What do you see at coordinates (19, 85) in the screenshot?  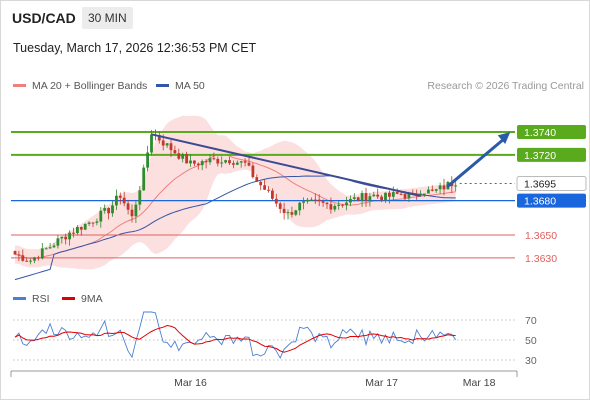 I see `ma20-swatch` at bounding box center [19, 85].